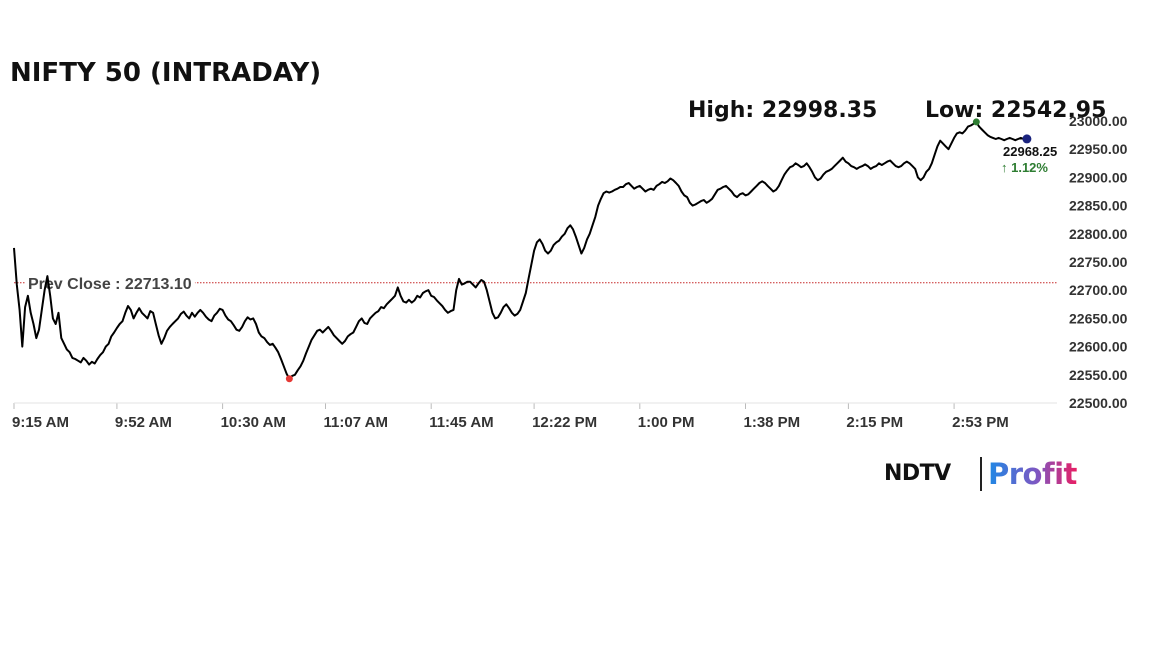 The width and height of the screenshot is (1152, 648). I want to click on y-tick-label: 23000.00, so click(1098, 121).